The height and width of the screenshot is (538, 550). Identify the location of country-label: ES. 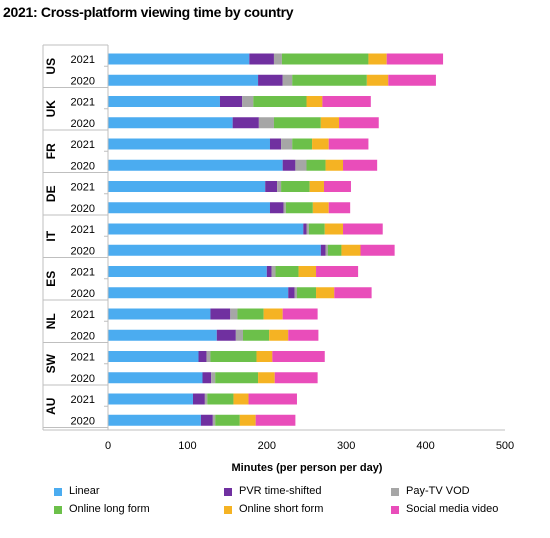
(51, 279).